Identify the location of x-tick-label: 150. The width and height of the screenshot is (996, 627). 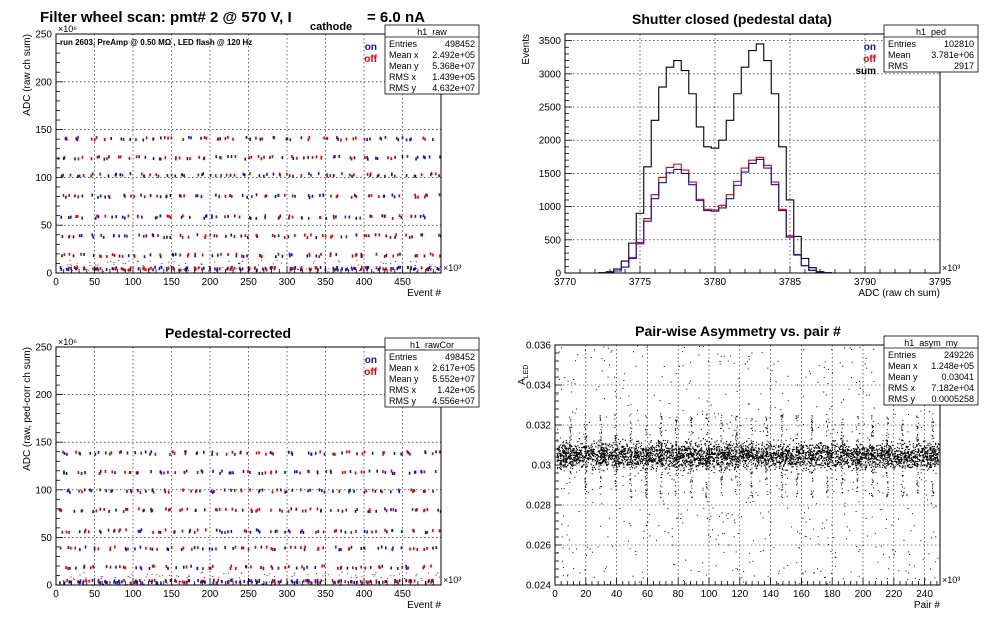
(171, 282).